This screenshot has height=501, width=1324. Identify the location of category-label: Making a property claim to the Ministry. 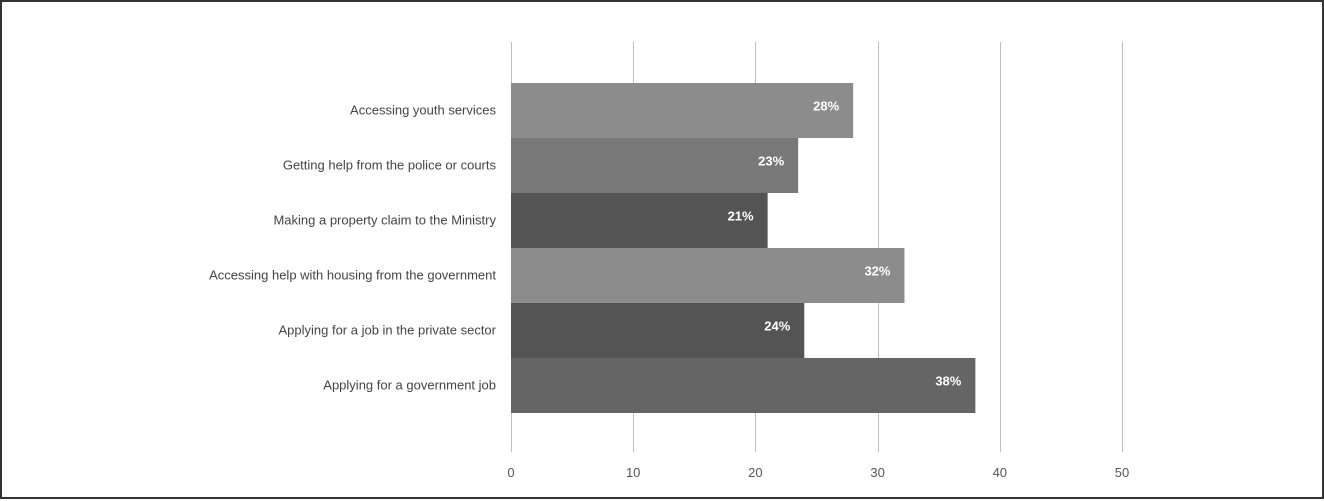
(384, 220).